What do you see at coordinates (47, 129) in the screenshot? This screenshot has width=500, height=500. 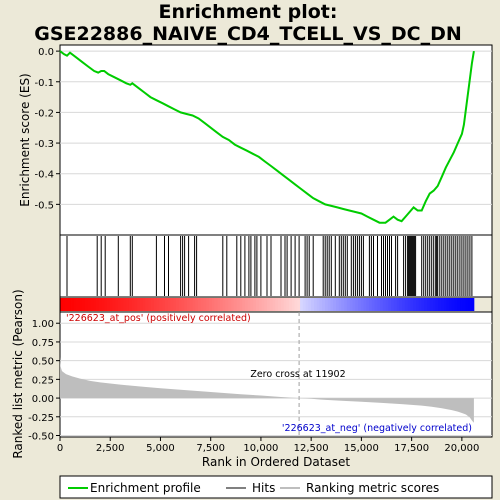 I see `es-y-ticks: 0.0 -0.1 -0.2 -0.3 -0.4 -0.5` at bounding box center [47, 129].